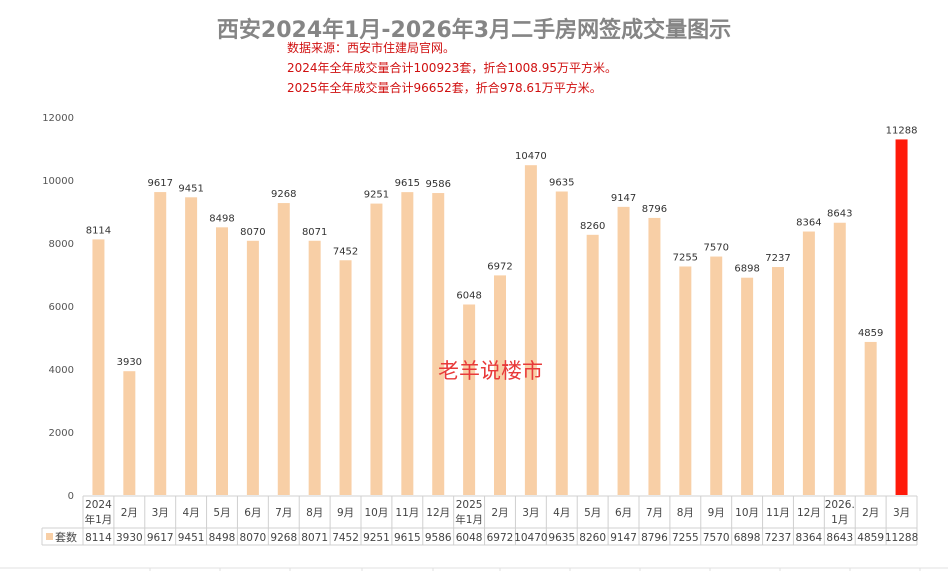  Describe the element at coordinates (253, 538) in the screenshot. I see `table-value: 8070` at that location.